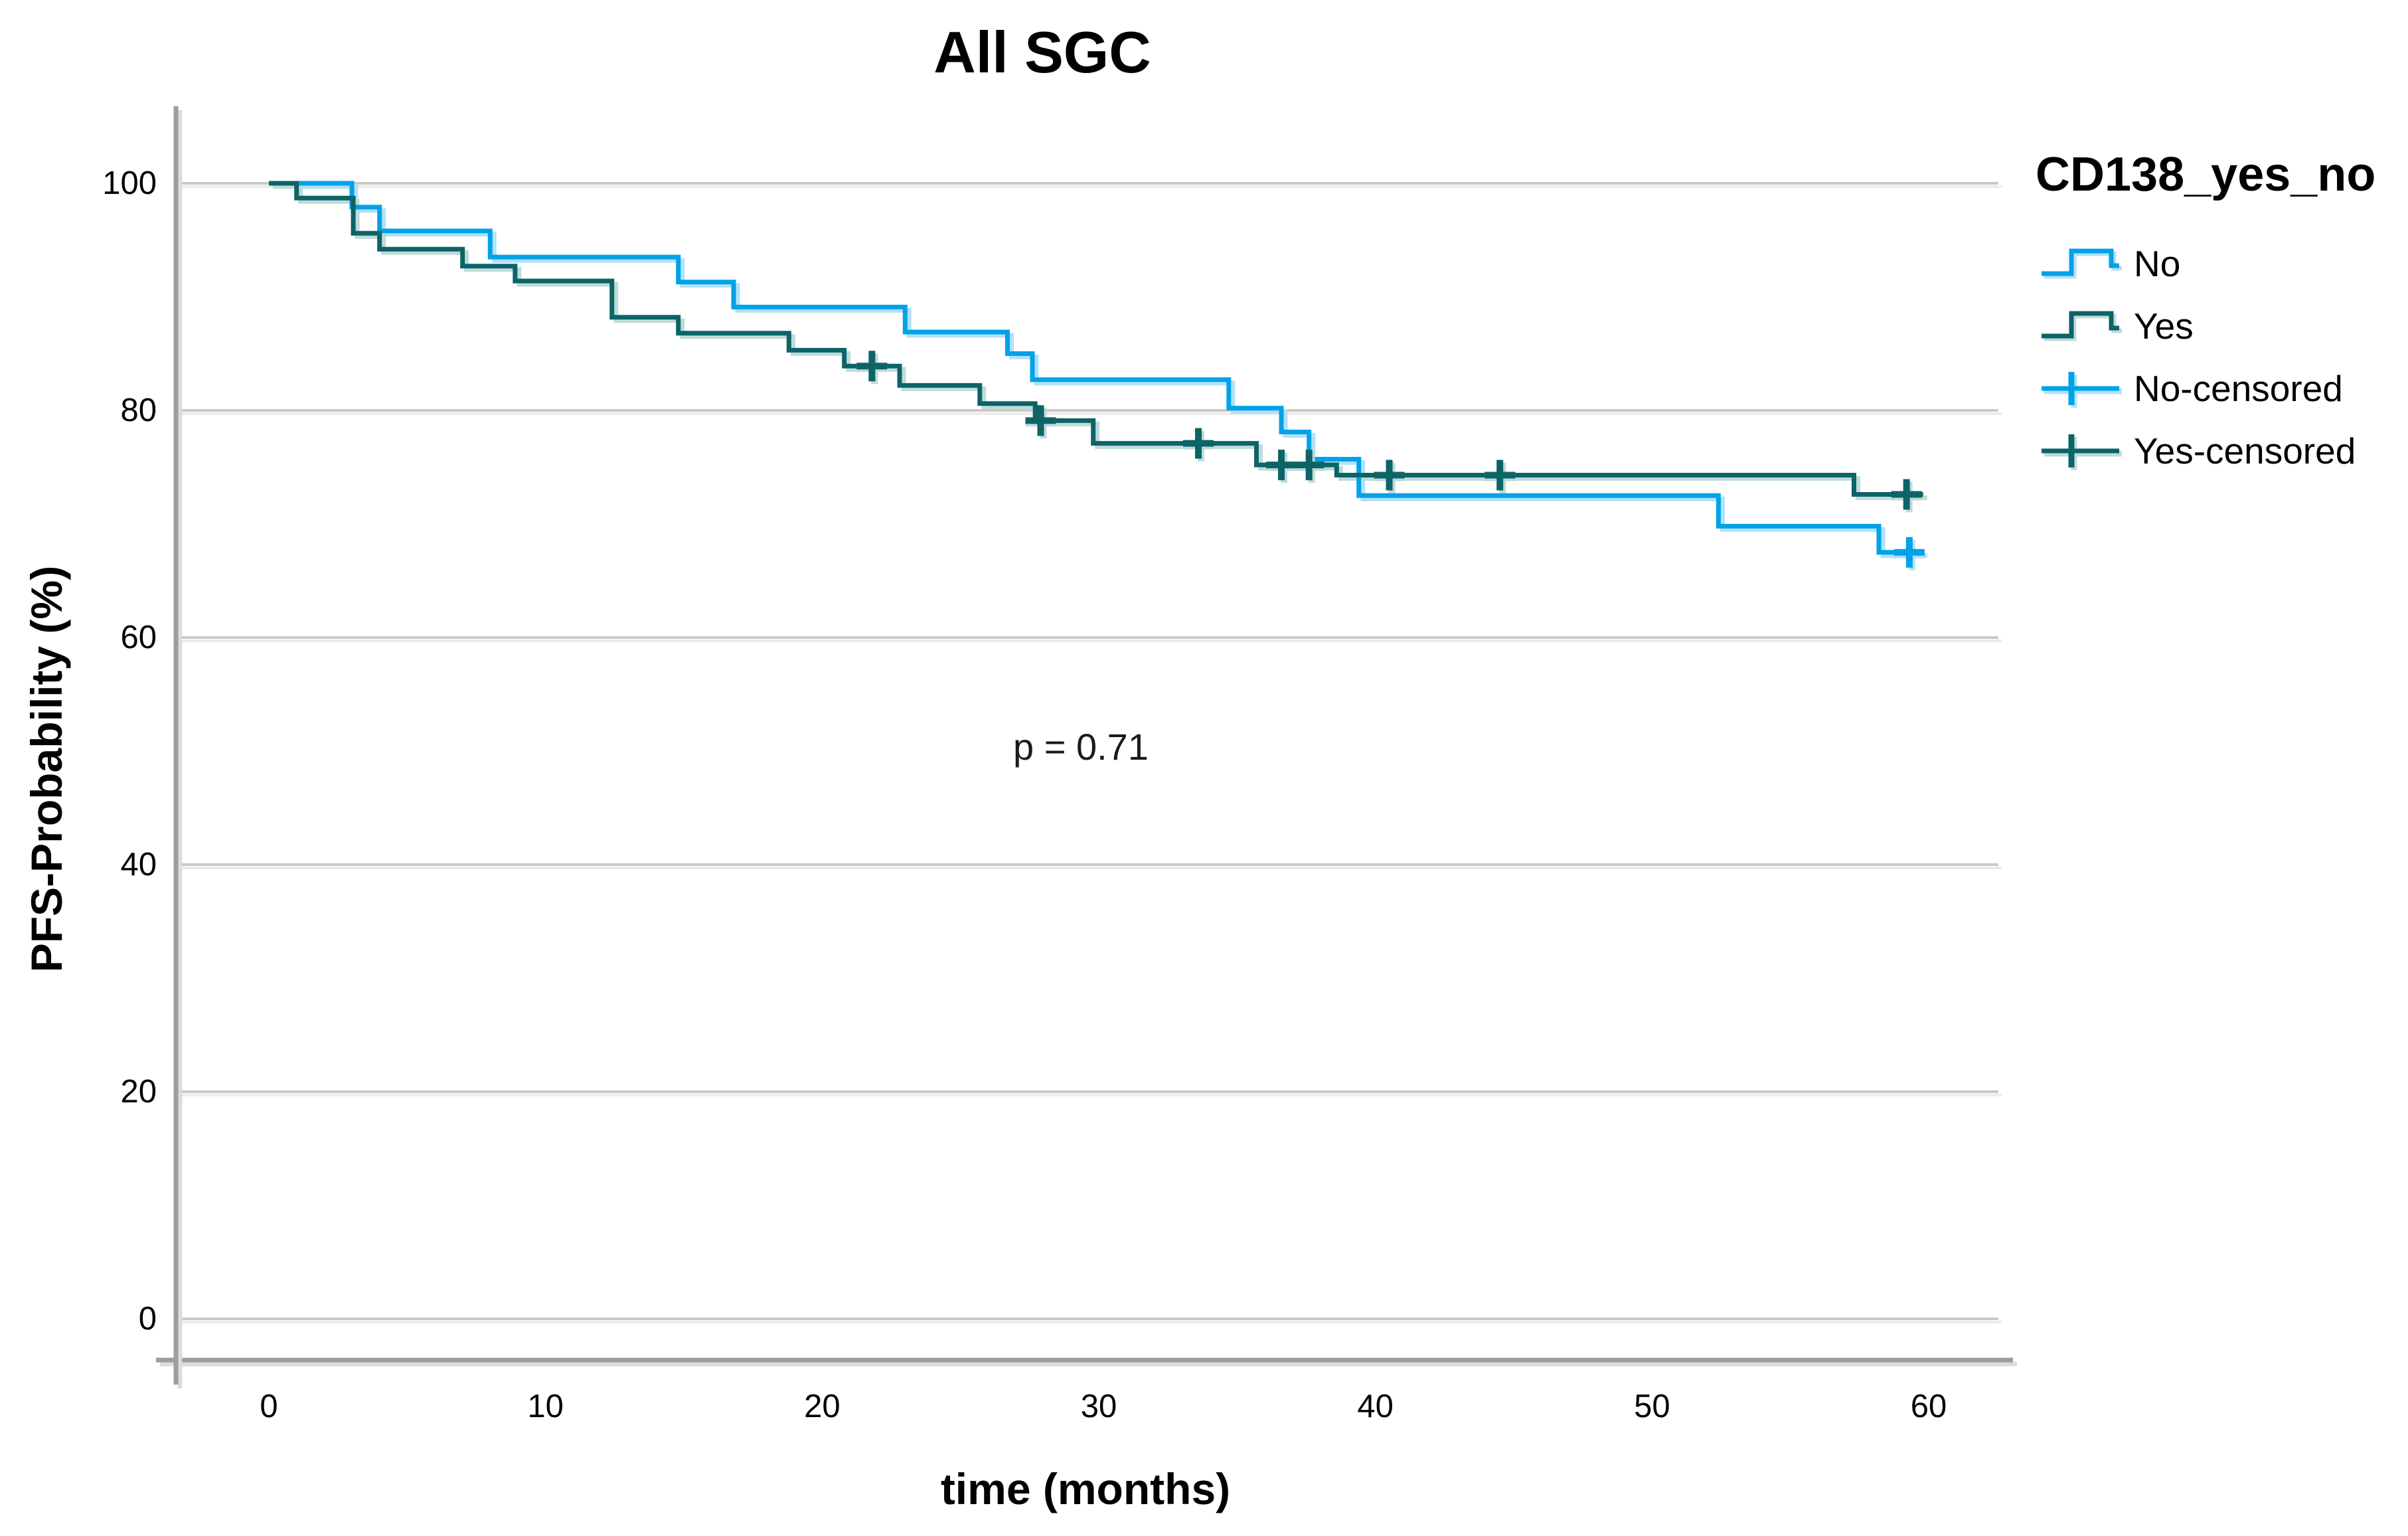  What do you see at coordinates (545, 1406) in the screenshot?
I see `x-tick-label-10: 10` at bounding box center [545, 1406].